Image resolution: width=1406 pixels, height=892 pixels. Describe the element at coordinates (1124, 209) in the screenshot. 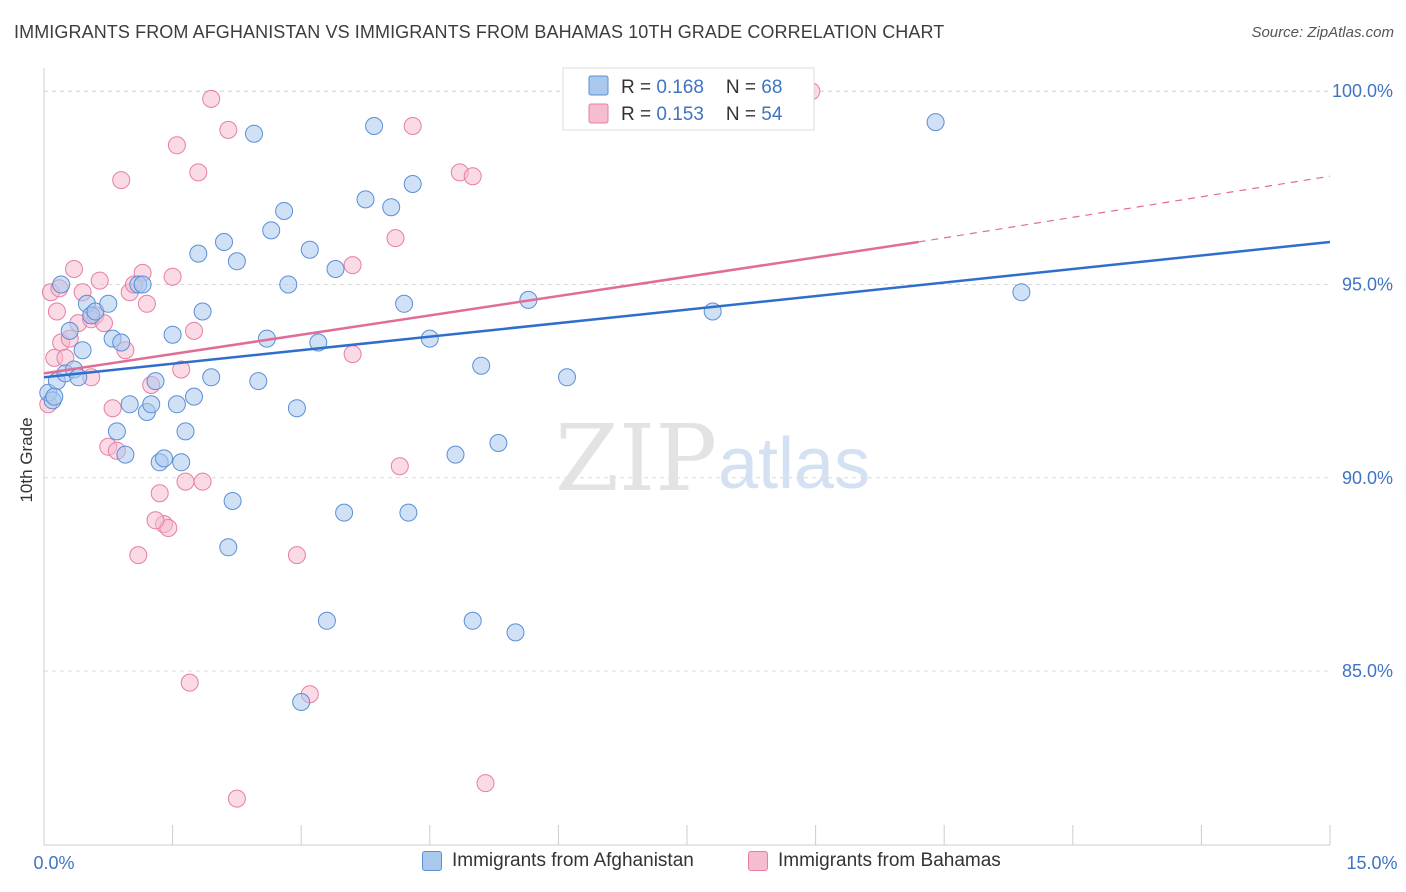

I see `trend-line-bahamas-extension` at that location.